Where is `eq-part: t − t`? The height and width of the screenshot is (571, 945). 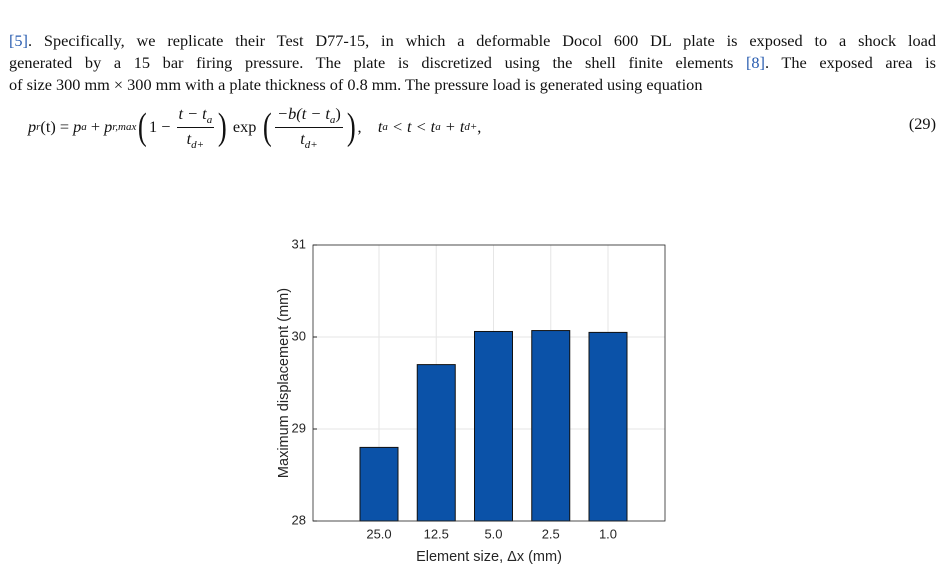
eq-part: t − t is located at coordinates (192, 113).